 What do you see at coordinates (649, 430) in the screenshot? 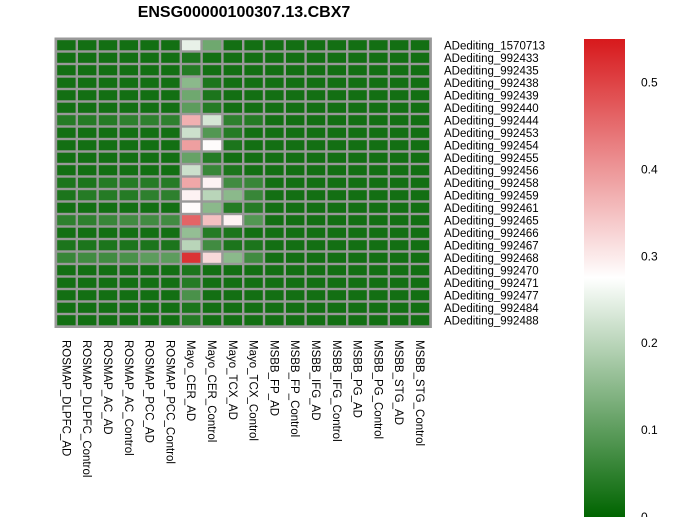
I see `colorbar-tick-label: 0.1` at bounding box center [649, 430].